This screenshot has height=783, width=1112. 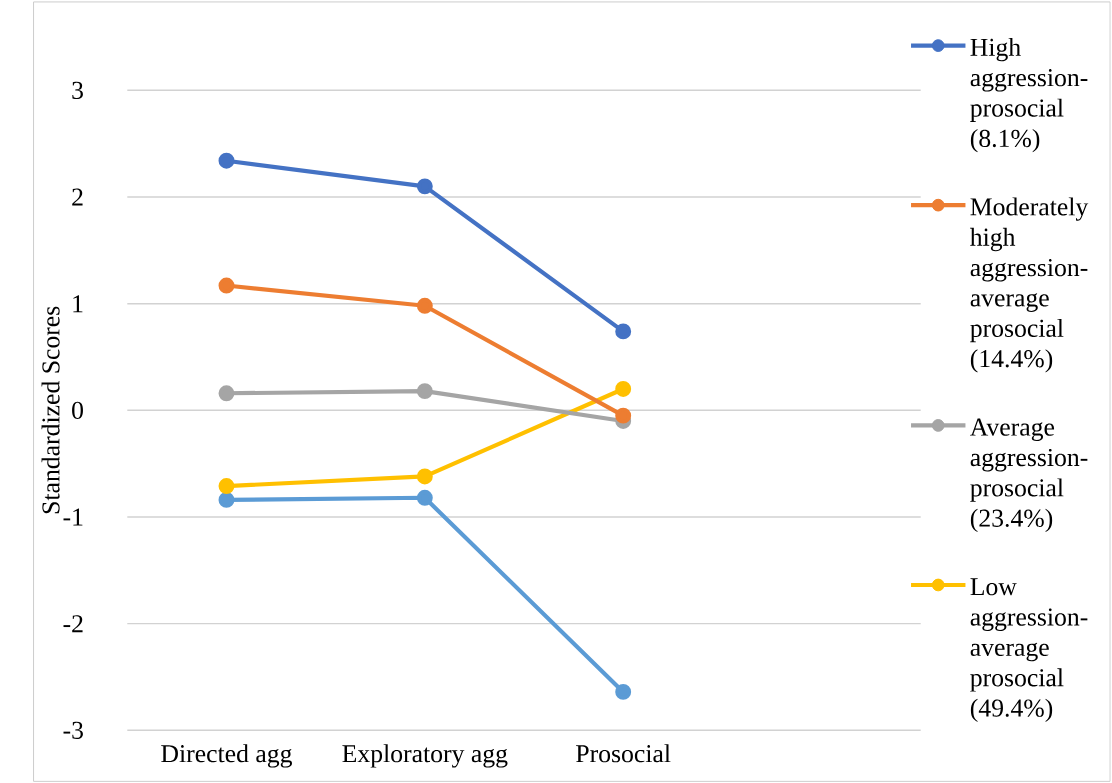 What do you see at coordinates (73, 624) in the screenshot?
I see `y-tick-label: -2` at bounding box center [73, 624].